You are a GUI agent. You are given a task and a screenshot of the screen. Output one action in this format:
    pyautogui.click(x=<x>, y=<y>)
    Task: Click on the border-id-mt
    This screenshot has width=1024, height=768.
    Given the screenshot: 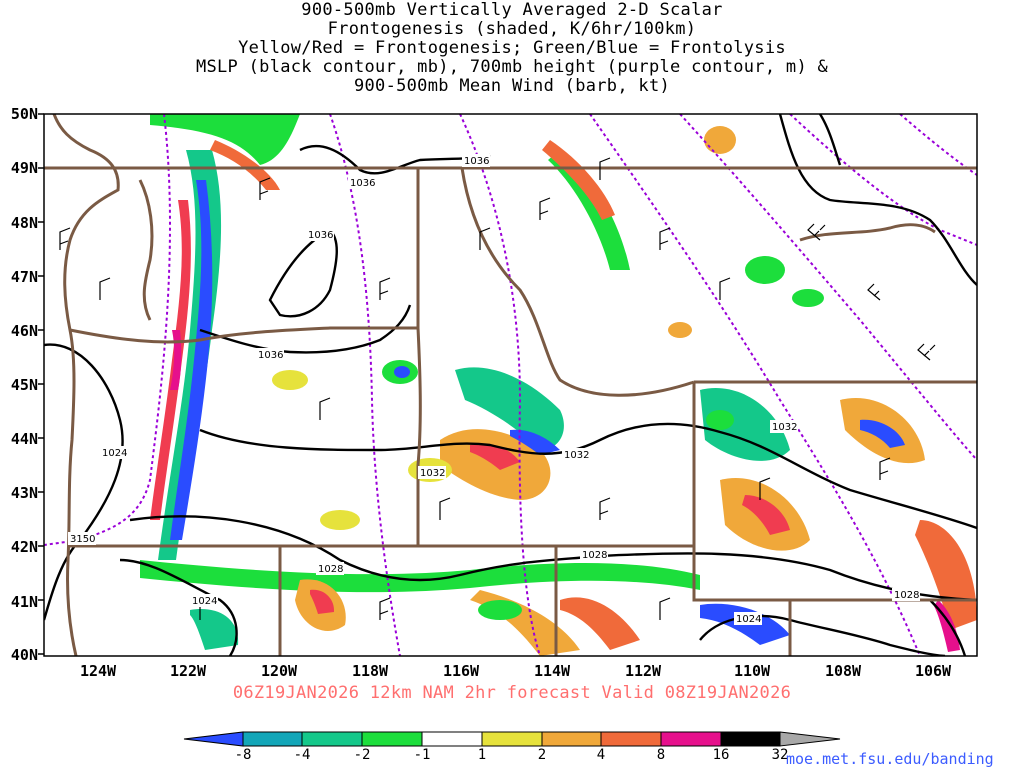 What is the action you would take?
    pyautogui.click(x=577, y=282)
    